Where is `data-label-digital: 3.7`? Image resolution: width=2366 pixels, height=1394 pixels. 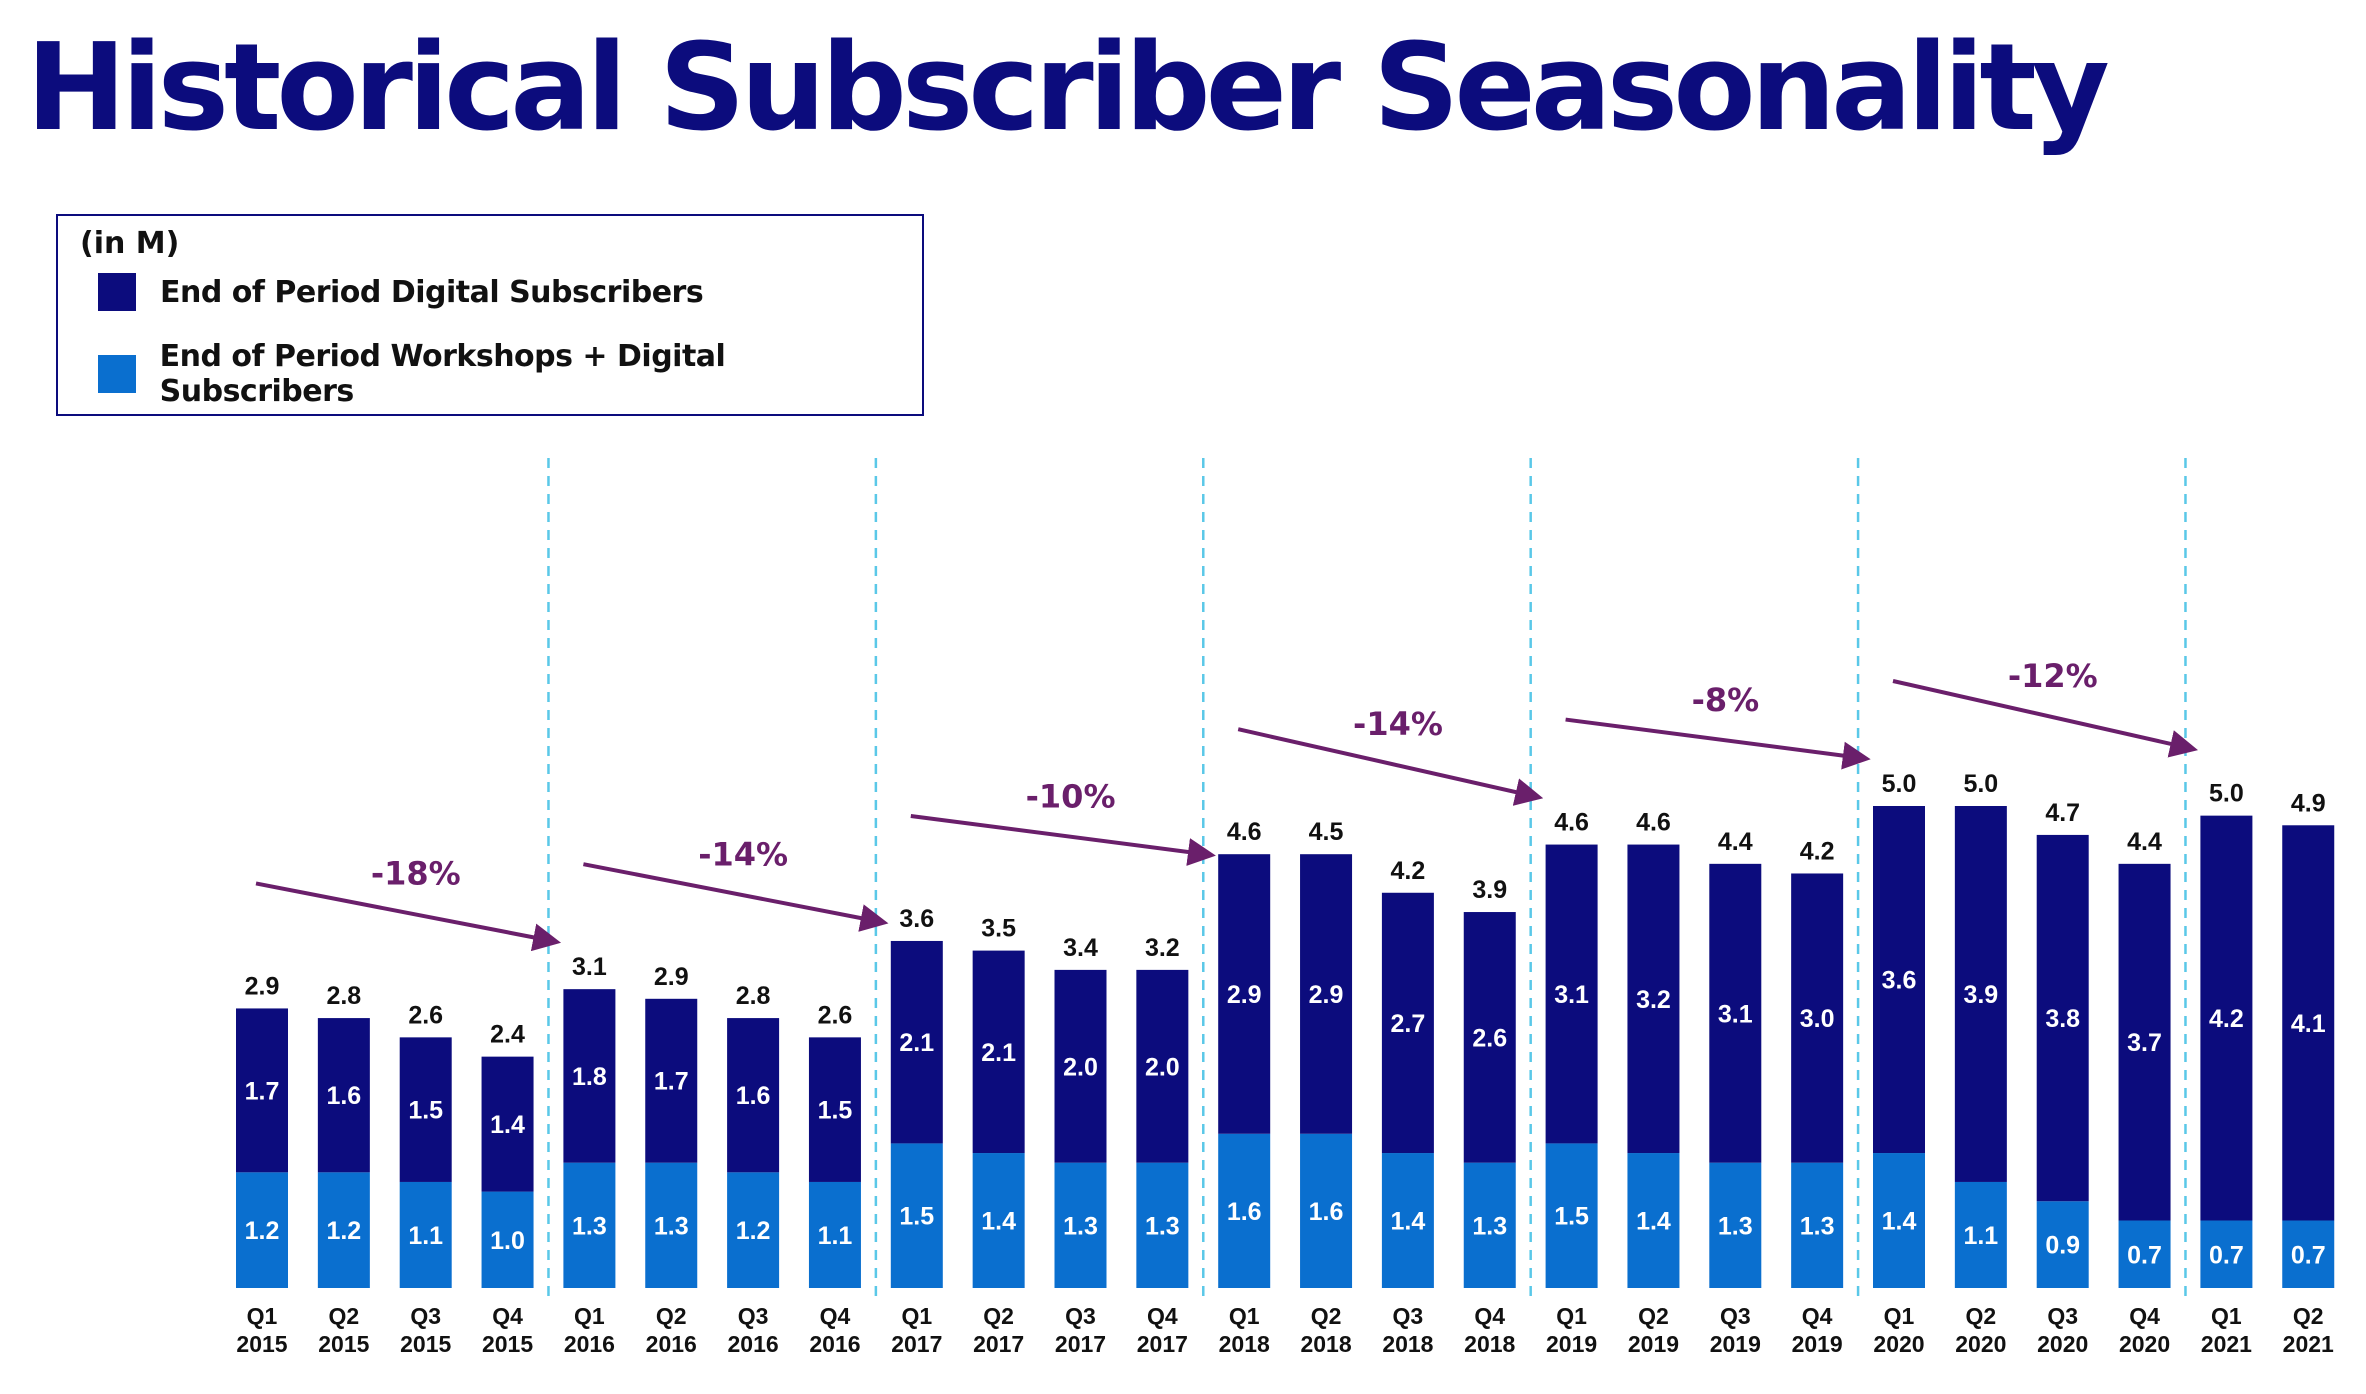 data-label-digital: 3.7 is located at coordinates (2144, 1043).